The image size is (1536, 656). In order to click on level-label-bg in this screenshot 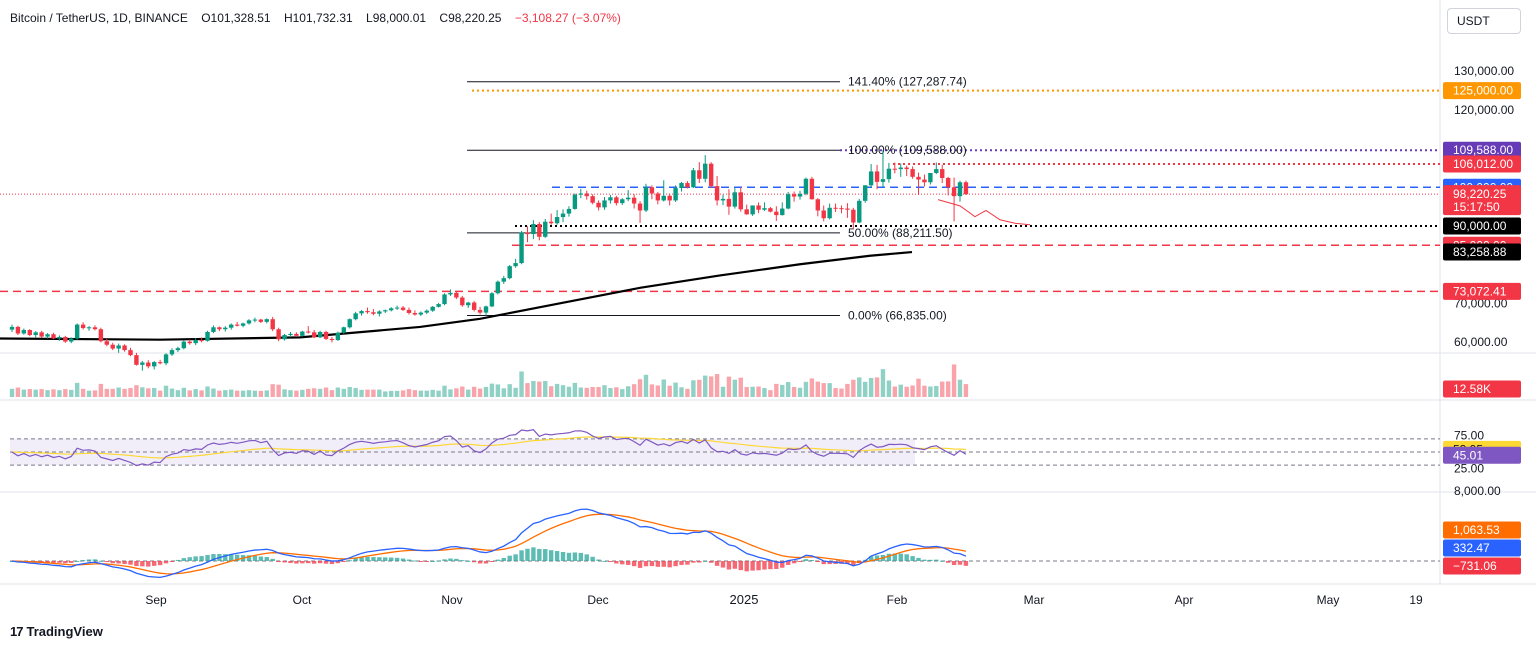, I will do `click(1482, 291)`.